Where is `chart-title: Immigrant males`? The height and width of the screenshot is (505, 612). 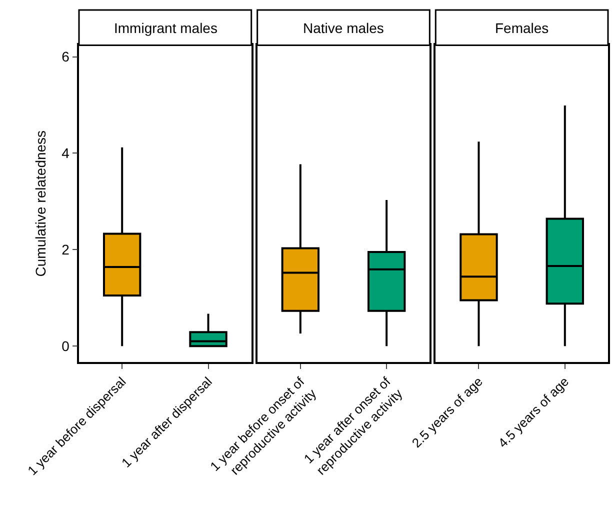
chart-title: Immigrant males is located at coordinates (166, 28).